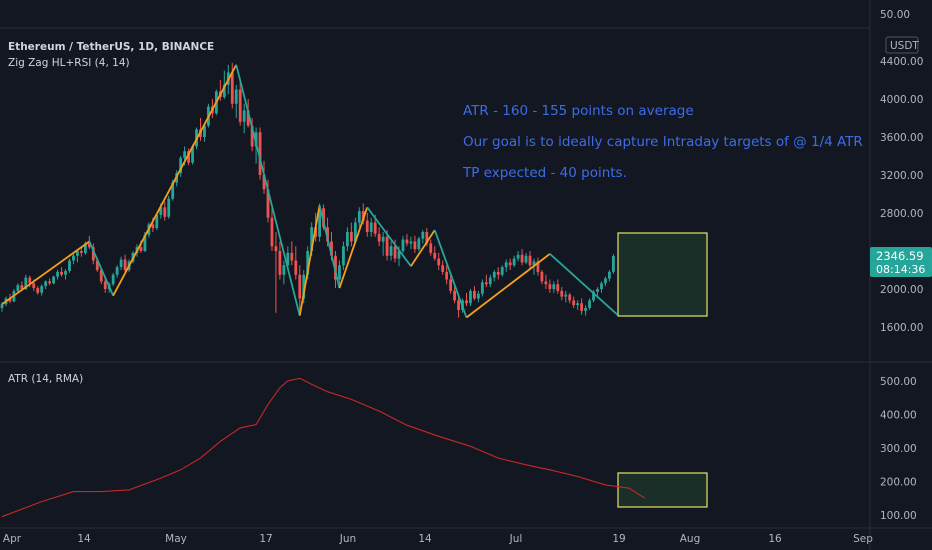 The height and width of the screenshot is (550, 932). I want to click on annotation-tp: TP expected - 40 points., so click(544, 173).